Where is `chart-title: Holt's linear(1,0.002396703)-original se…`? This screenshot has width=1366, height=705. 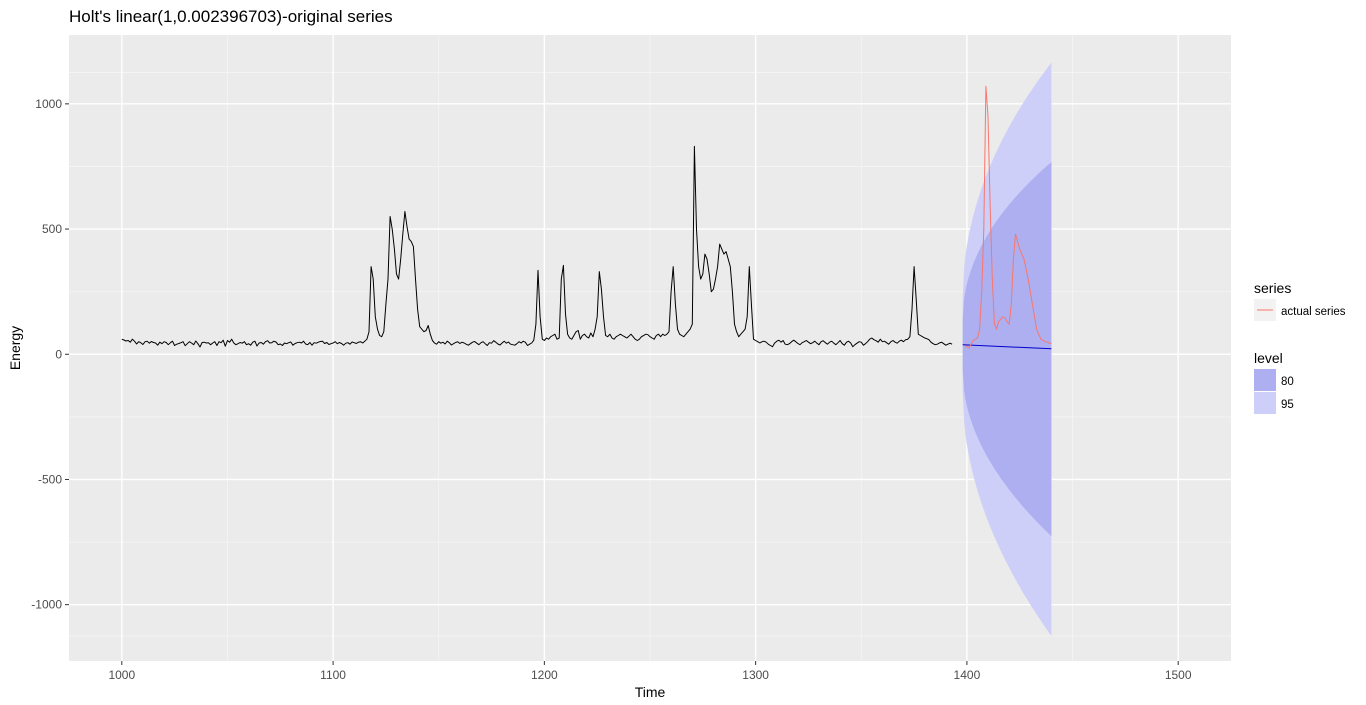 chart-title: Holt's linear(1,0.002396703)-original se… is located at coordinates (231, 16).